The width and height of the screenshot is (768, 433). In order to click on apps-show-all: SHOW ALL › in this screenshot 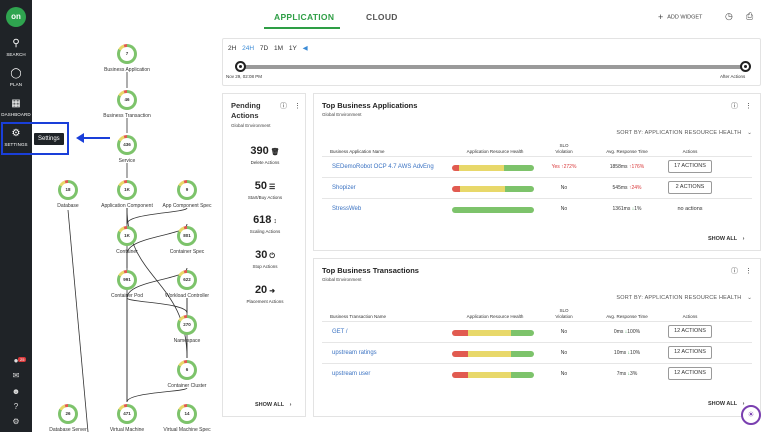, I will do `click(726, 239)`.